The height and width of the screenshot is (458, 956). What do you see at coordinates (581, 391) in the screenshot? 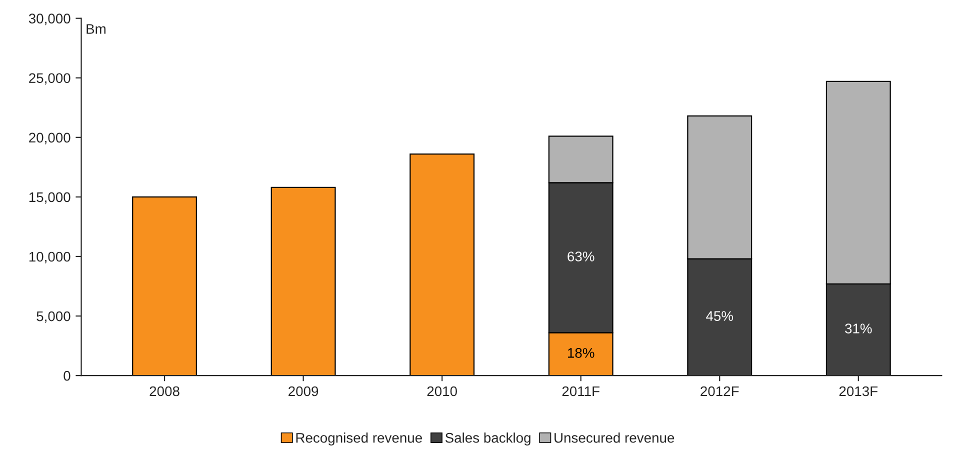
I see `x-tick-label: 2011F` at bounding box center [581, 391].